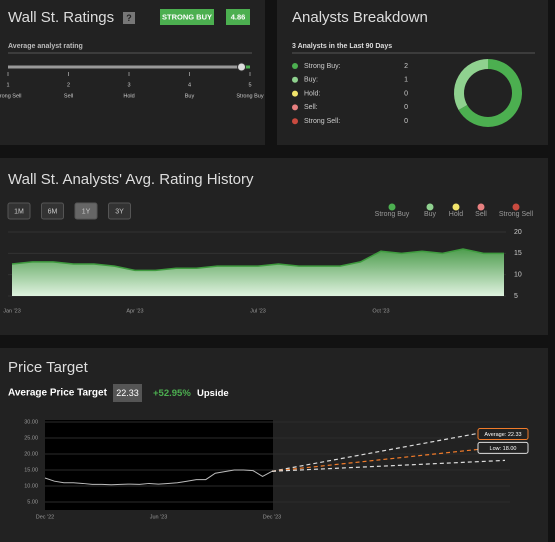 Image resolution: width=555 pixels, height=542 pixels. I want to click on tick-label: 5, so click(249, 85).